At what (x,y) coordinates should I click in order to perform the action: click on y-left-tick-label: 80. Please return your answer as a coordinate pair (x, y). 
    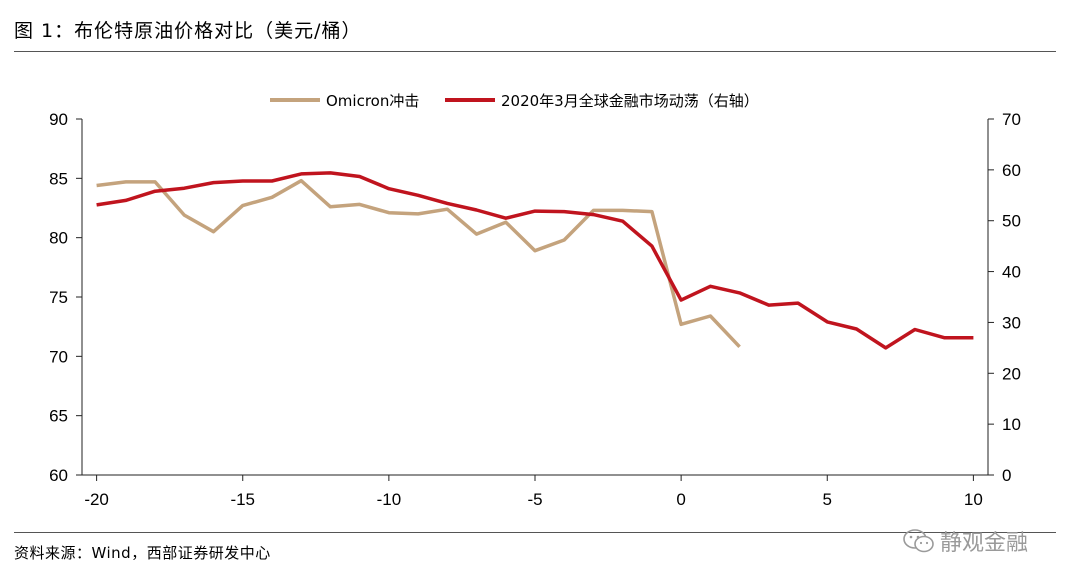
    Looking at the image, I should click on (58, 238).